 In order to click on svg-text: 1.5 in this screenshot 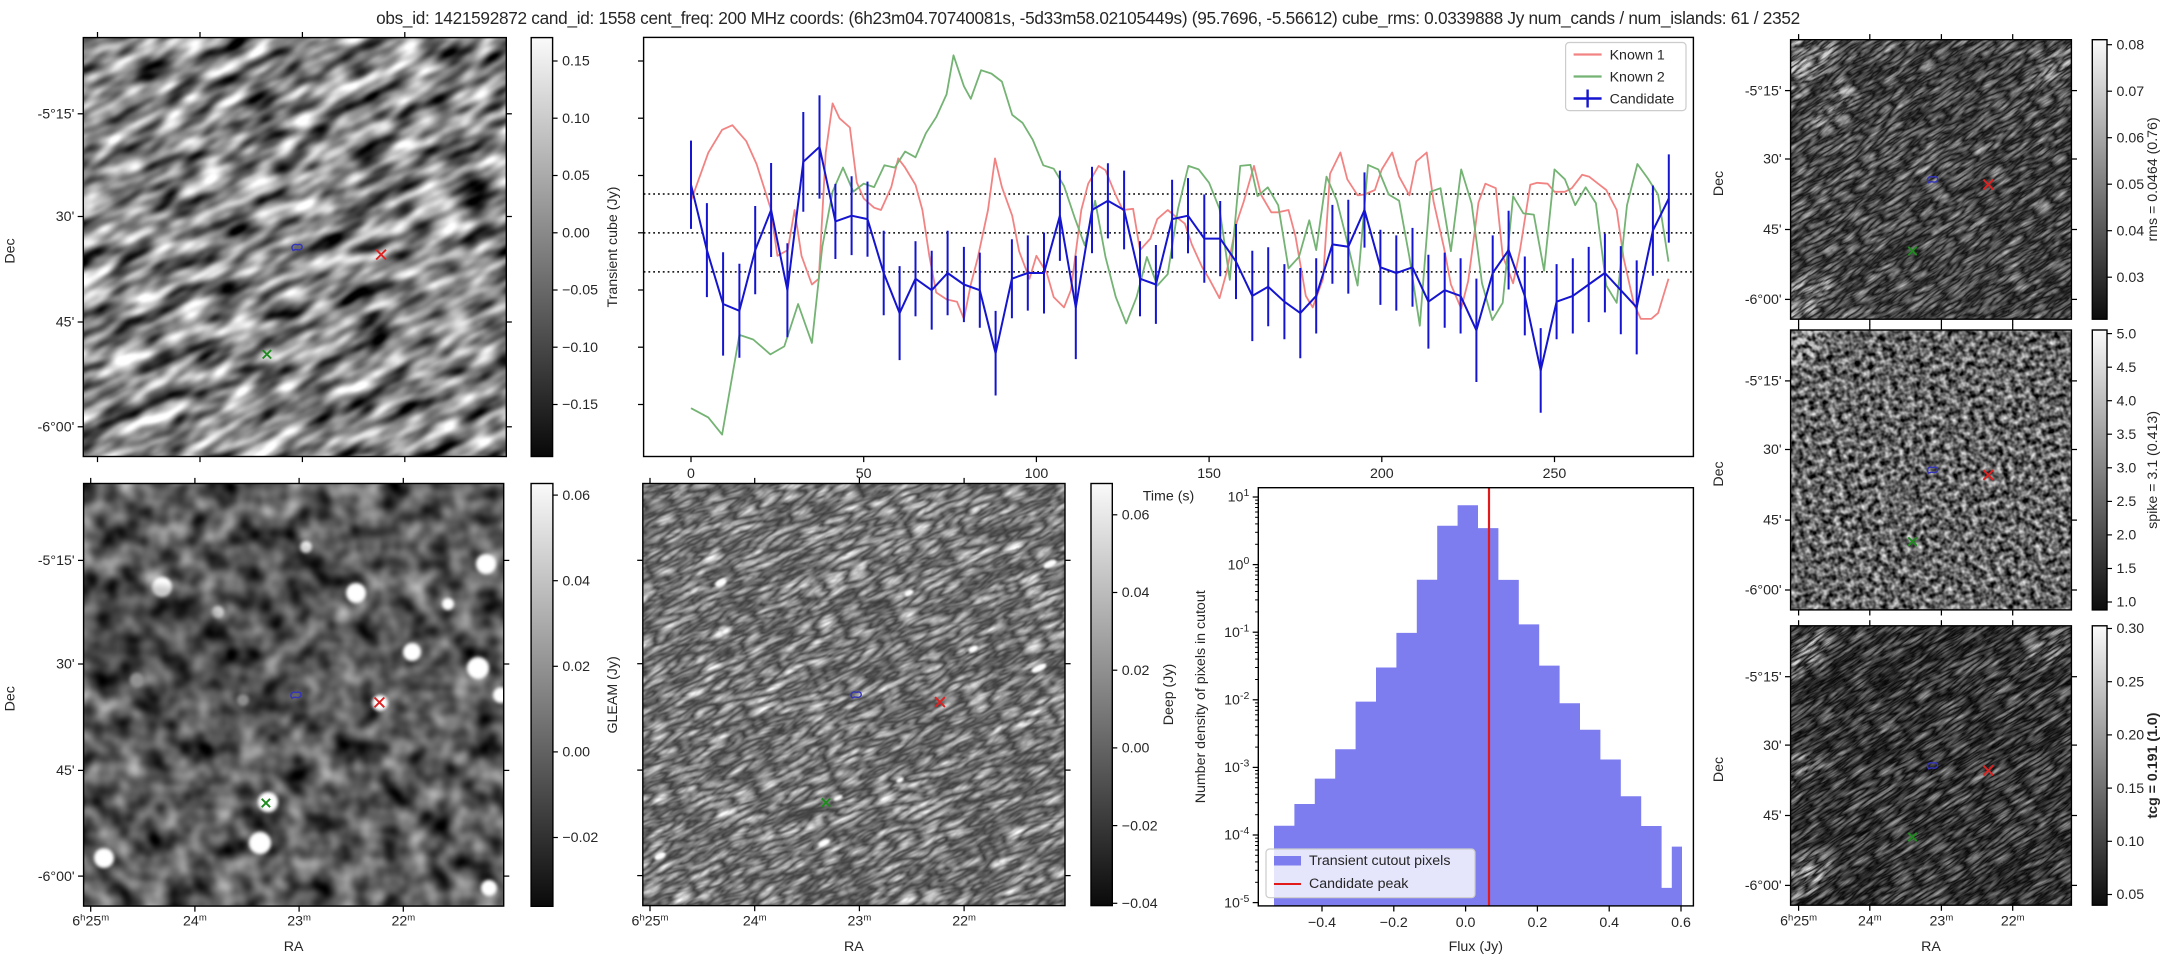, I will do `click(2127, 569)`.